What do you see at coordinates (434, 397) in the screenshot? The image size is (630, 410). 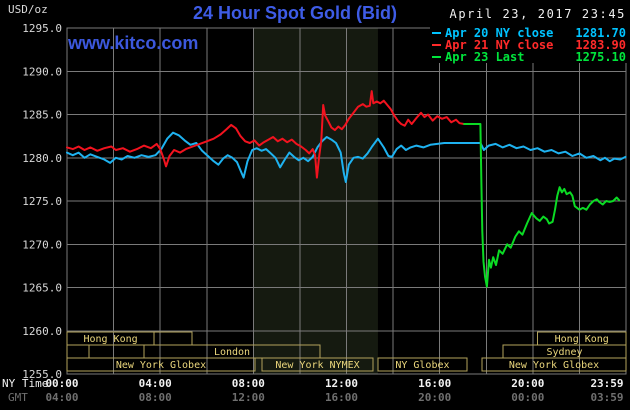 I see `gmt-tick-label: 20:00` at bounding box center [434, 397].